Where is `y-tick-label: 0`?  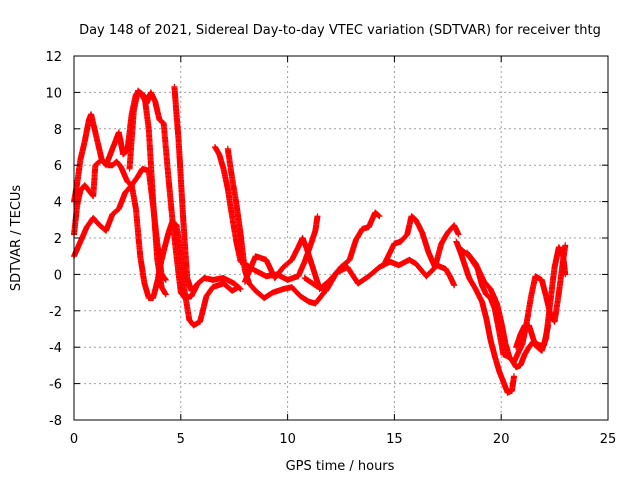 y-tick-label: 0 is located at coordinates (58, 275).